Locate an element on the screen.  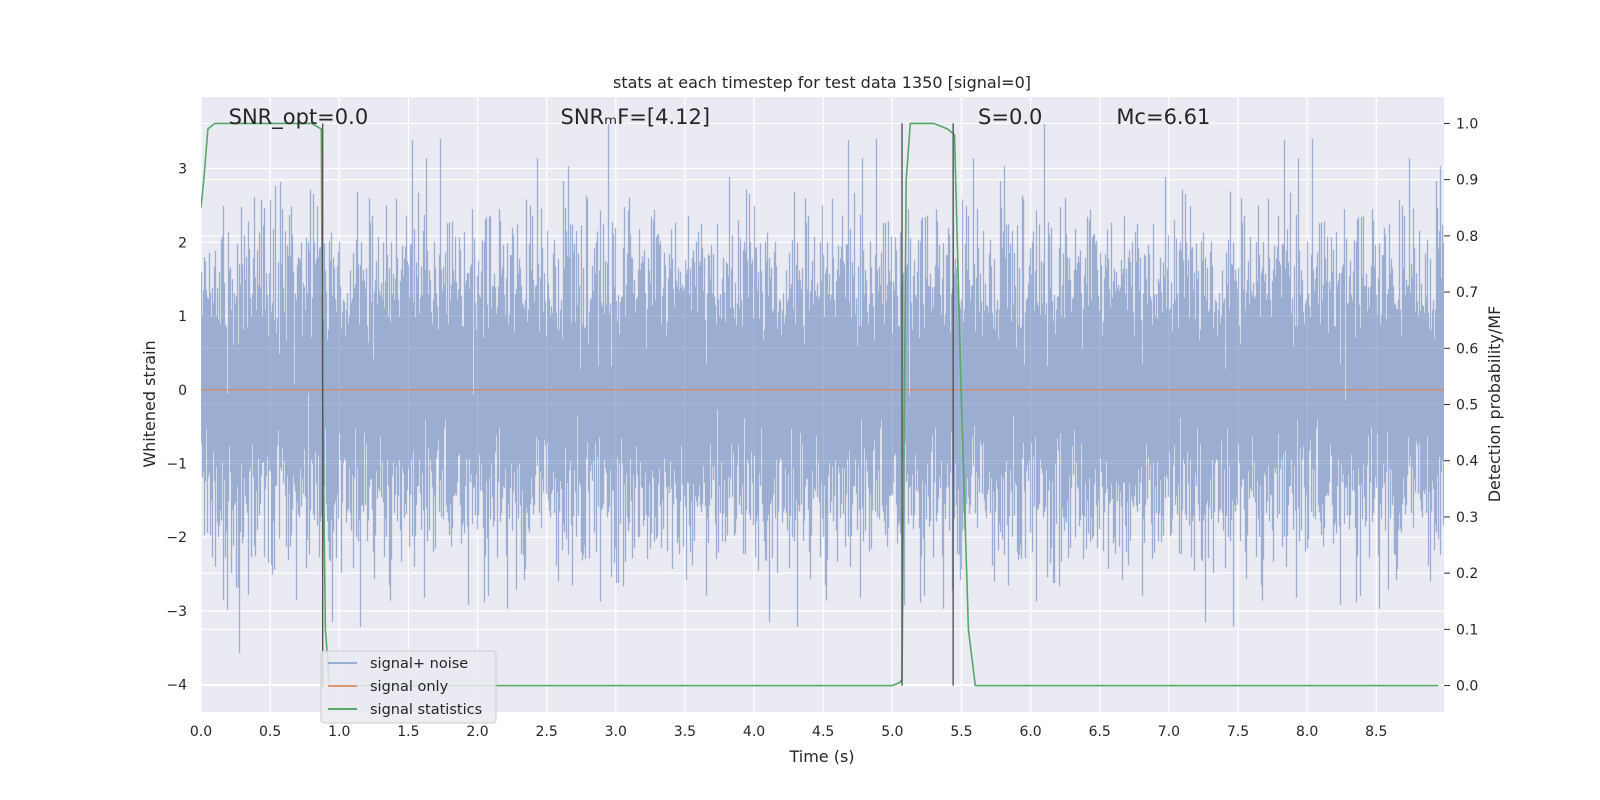
x-tick-label: 4.0 is located at coordinates (754, 732).